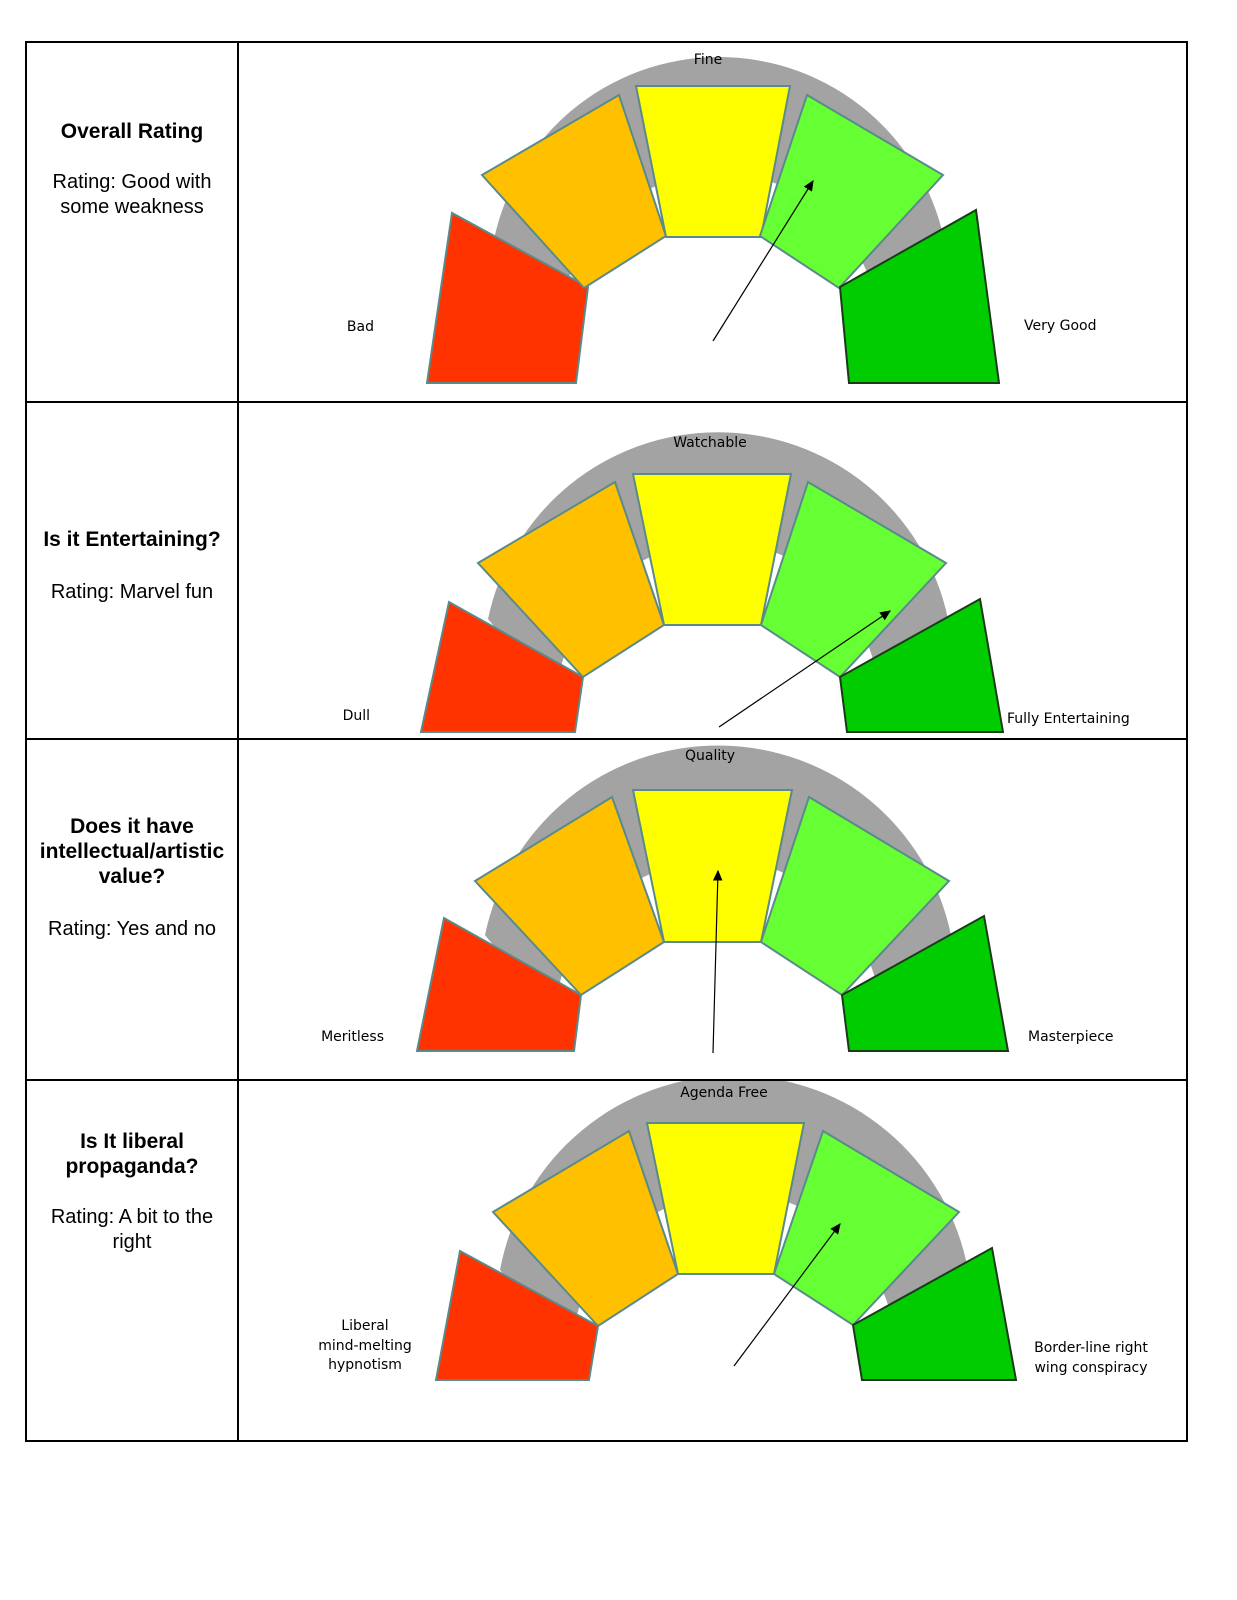 This screenshot has height=1600, width=1237. I want to click on gauge-value: Quality Meritless Masterpiece, so click(717, 899).